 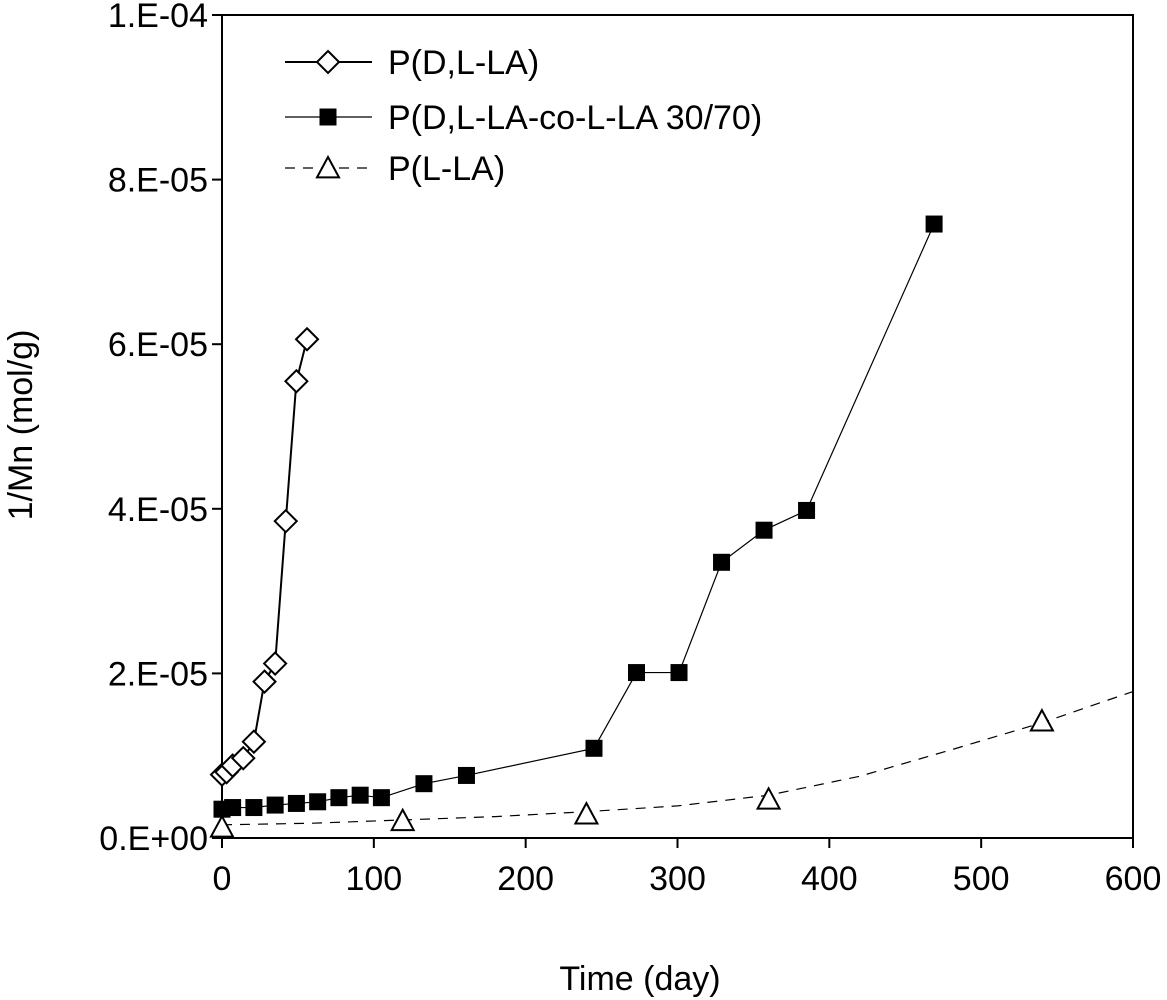 What do you see at coordinates (463, 63) in the screenshot?
I see `legend-label: P(D,L-LA)` at bounding box center [463, 63].